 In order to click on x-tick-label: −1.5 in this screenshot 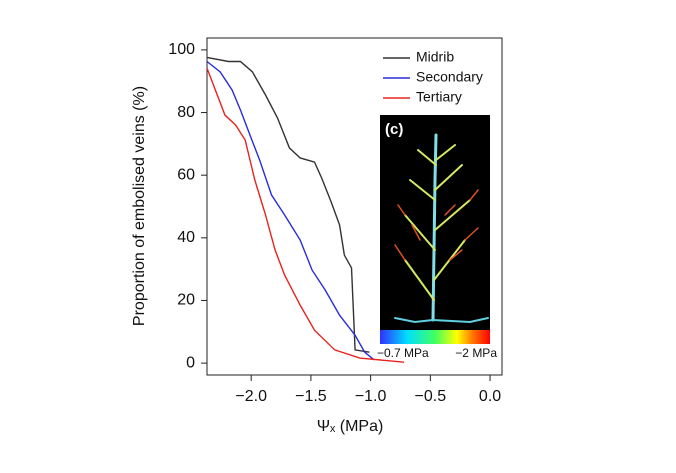, I will do `click(311, 396)`.